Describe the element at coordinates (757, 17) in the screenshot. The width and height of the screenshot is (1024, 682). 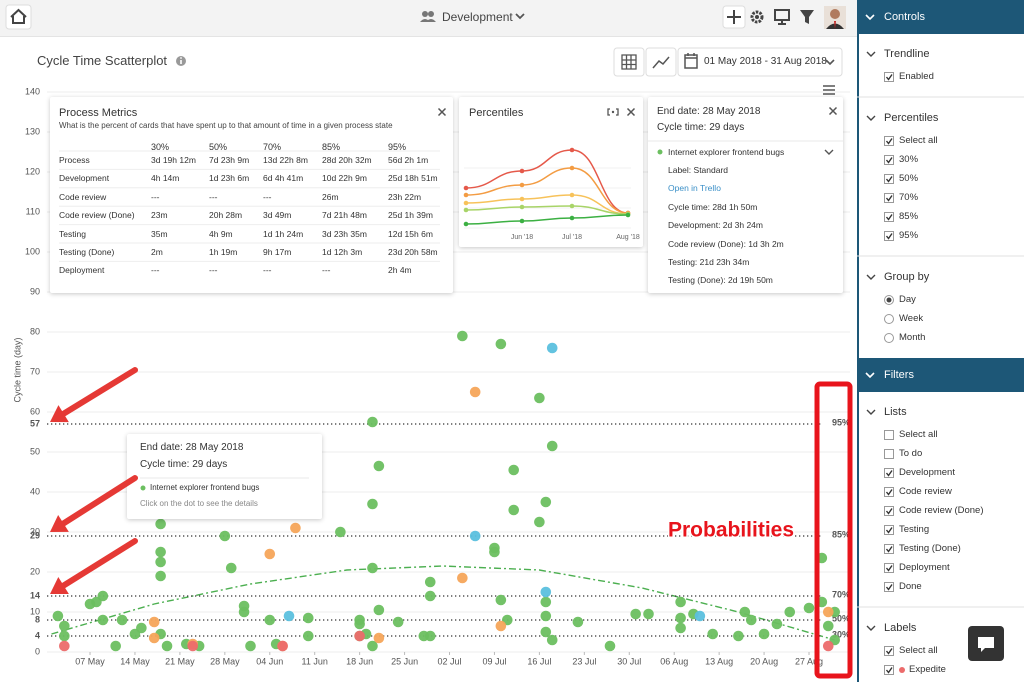
I see `settings-button` at that location.